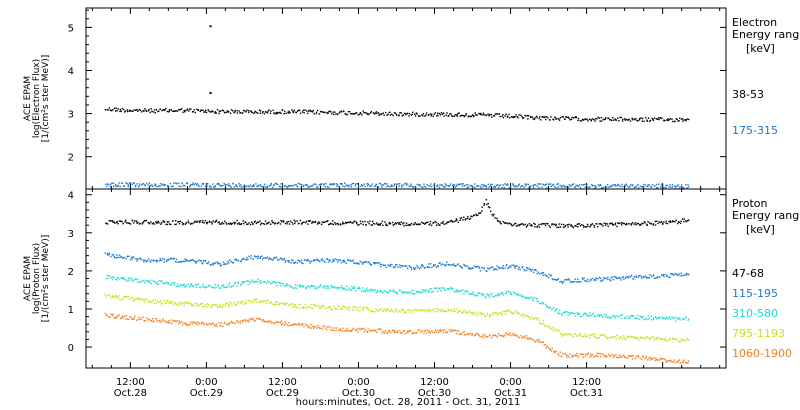 The width and height of the screenshot is (800, 410). What do you see at coordinates (71, 272) in the screenshot?
I see `y-tick-label: 2` at bounding box center [71, 272].